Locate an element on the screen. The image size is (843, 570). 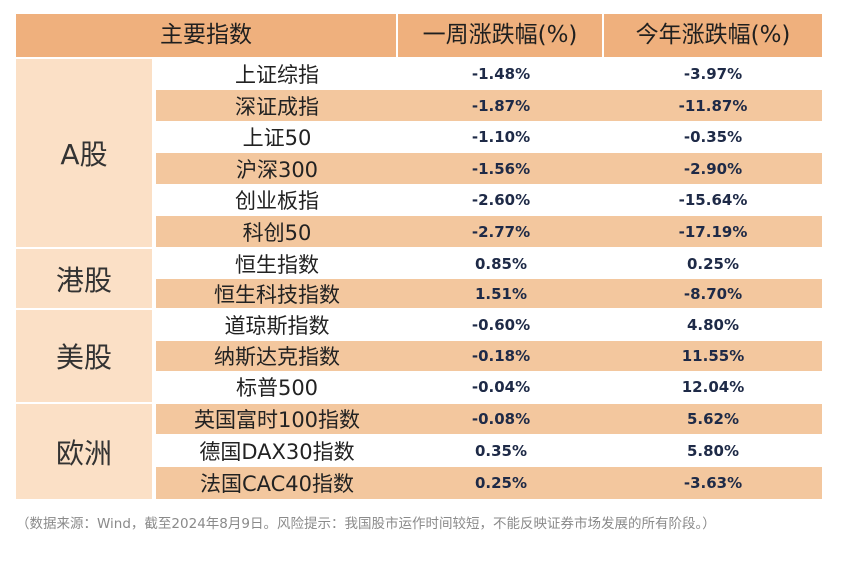
table-row: 上证综指 -1.48% -3.97% is located at coordinates (489, 74).